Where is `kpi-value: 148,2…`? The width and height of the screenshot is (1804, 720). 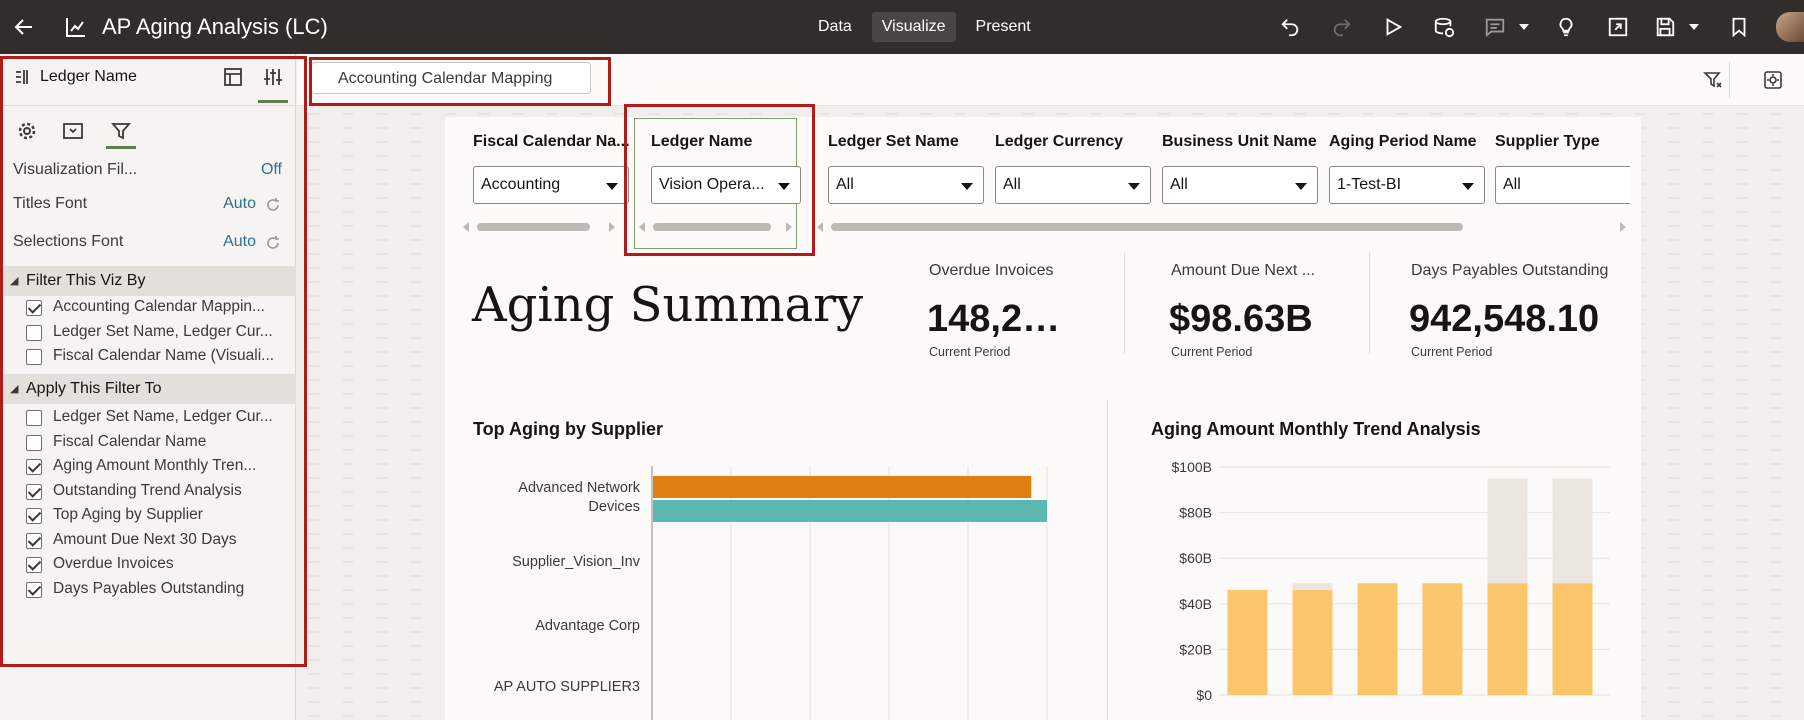
kpi-value: 148,2… is located at coordinates (994, 319).